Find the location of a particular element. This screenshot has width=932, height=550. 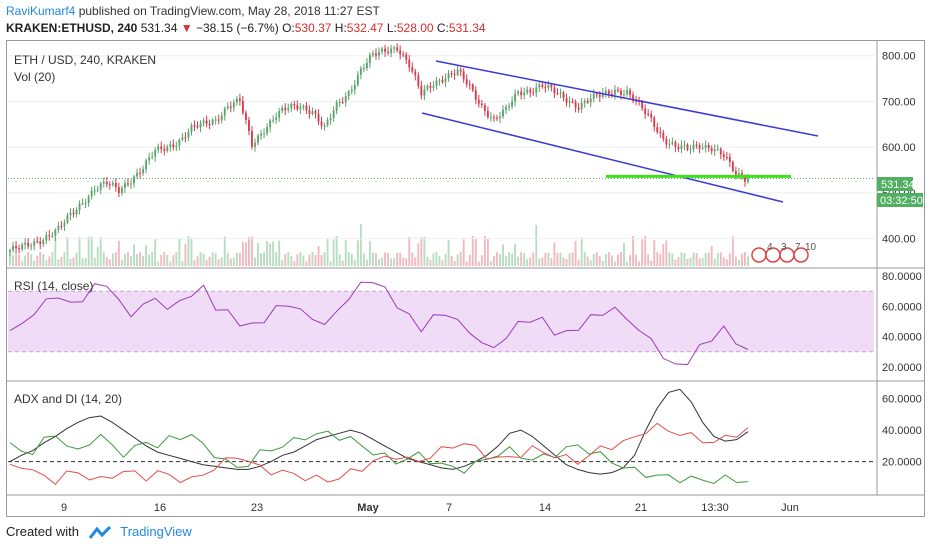

channel-upper-line is located at coordinates (627, 98).